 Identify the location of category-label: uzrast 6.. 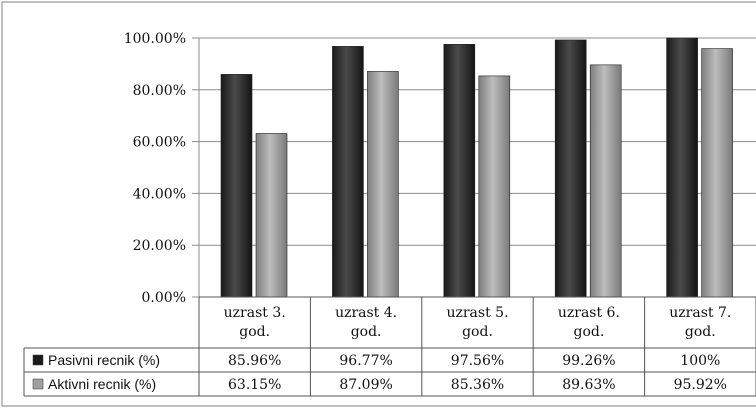
(589, 313).